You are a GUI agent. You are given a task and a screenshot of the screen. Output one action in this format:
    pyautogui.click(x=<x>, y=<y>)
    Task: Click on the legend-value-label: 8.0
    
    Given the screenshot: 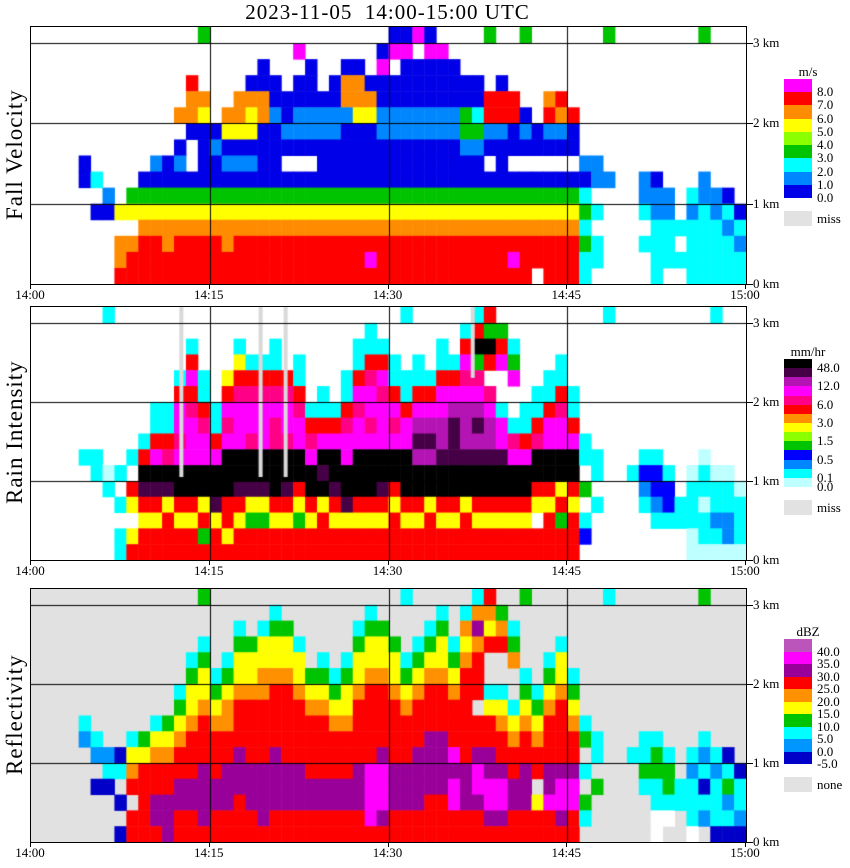 What is the action you would take?
    pyautogui.click(x=825, y=92)
    